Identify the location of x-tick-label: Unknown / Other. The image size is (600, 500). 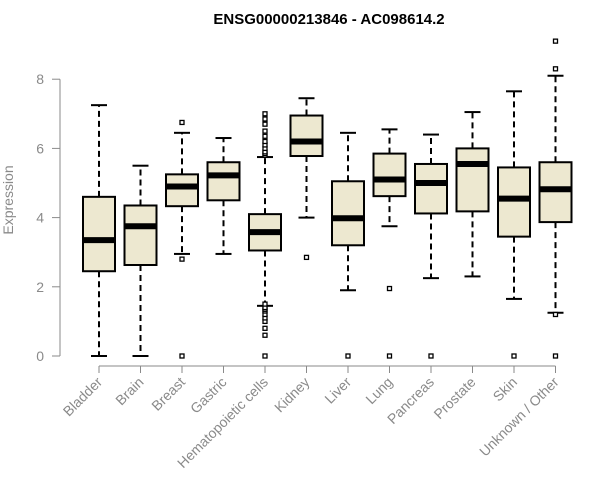
(519, 417).